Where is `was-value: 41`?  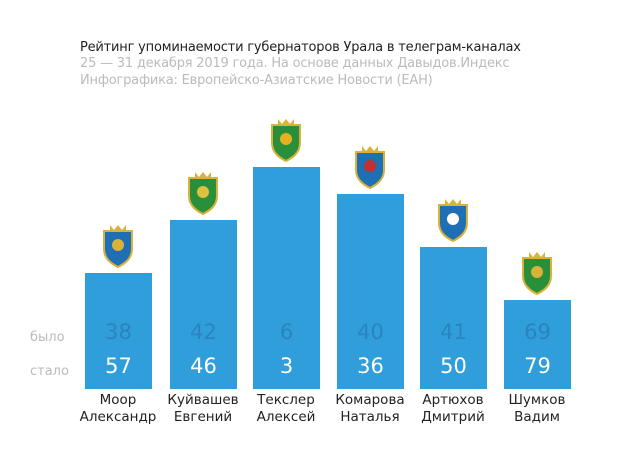
was-value: 41 is located at coordinates (453, 332).